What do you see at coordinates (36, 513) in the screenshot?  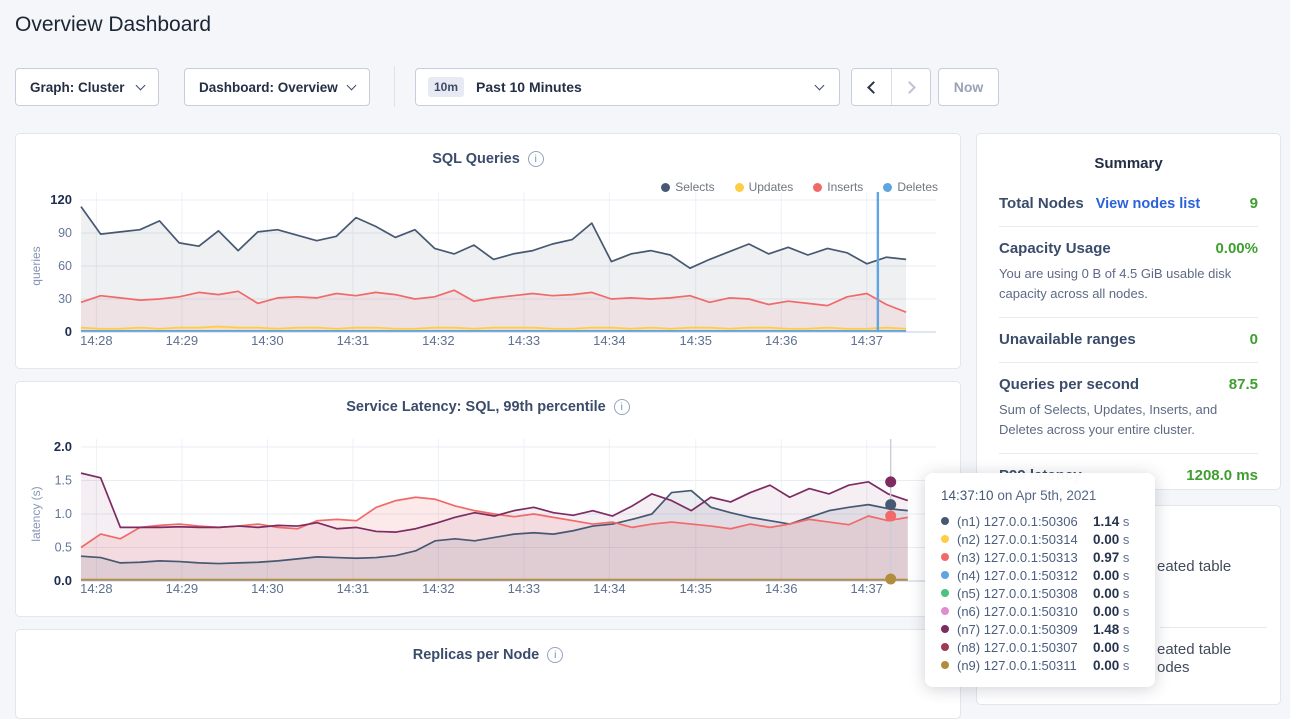 I see `y-axis-title: latency (s)` at bounding box center [36, 513].